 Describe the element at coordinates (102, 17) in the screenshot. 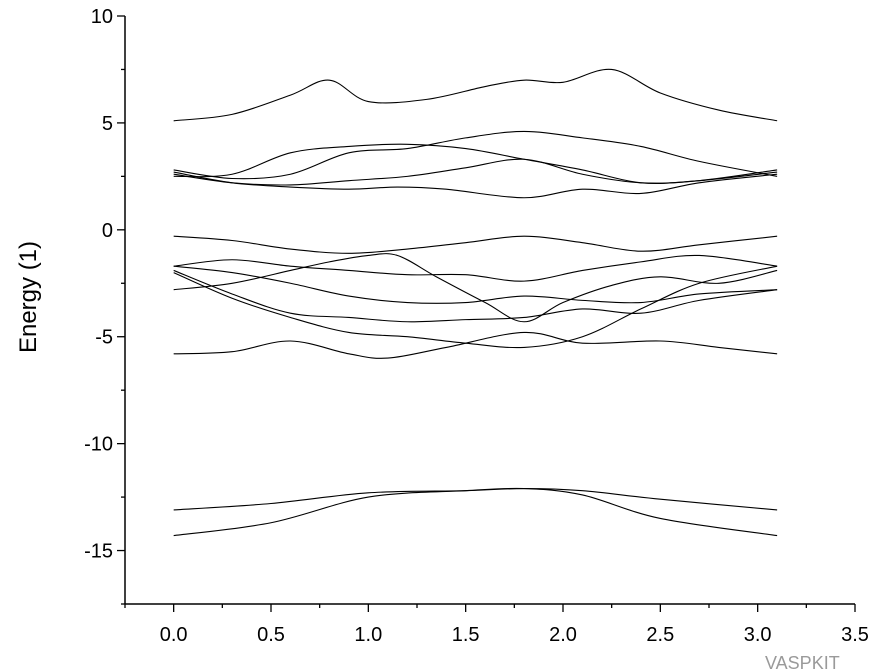

I see `y-tick-label: 10` at that location.